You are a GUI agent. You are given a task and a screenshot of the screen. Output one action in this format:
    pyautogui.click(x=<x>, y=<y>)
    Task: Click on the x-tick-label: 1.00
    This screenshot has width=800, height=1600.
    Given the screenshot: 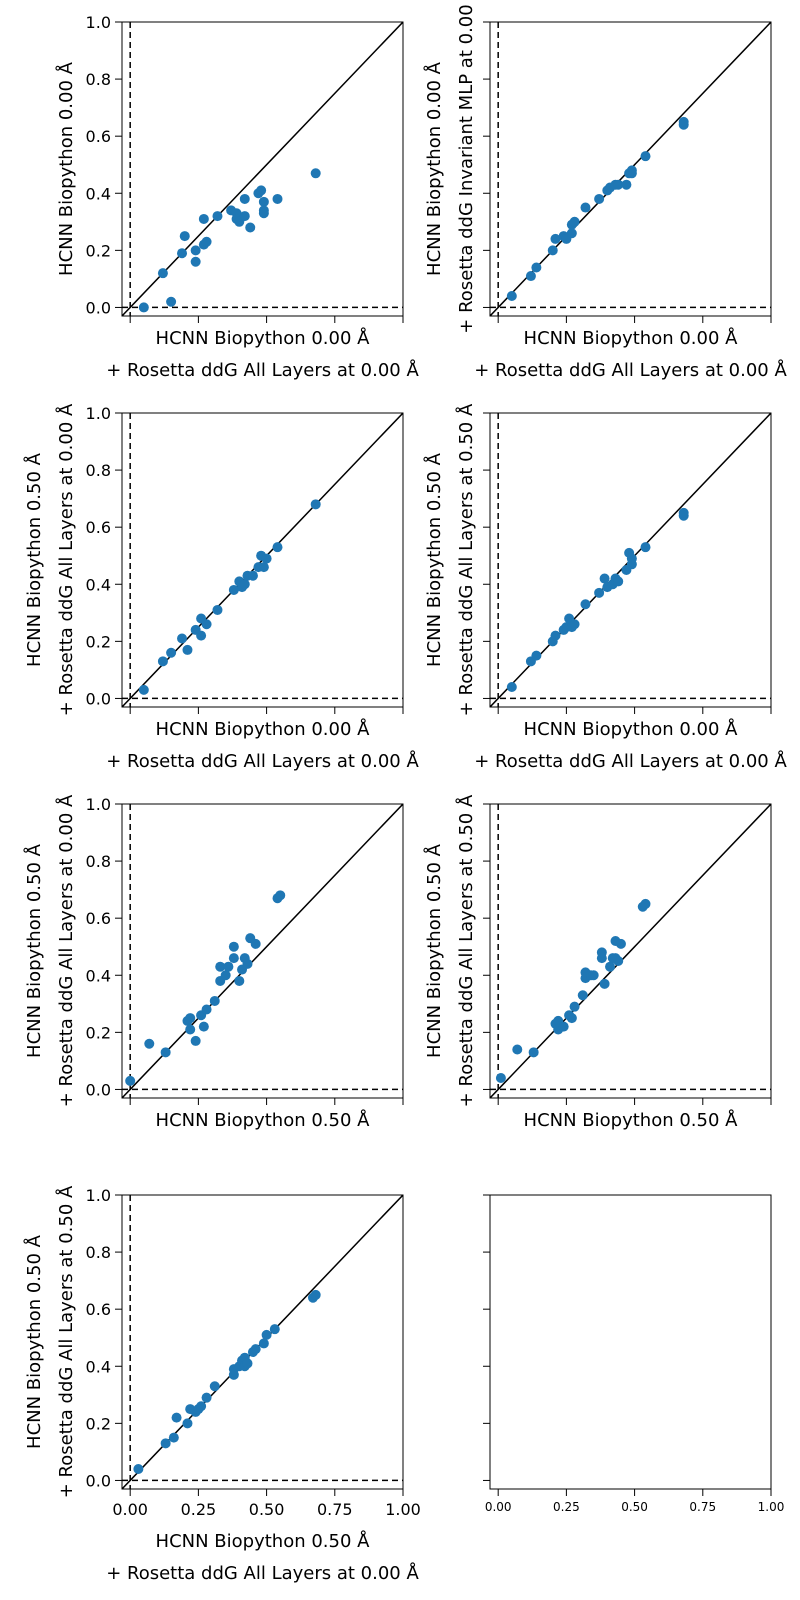 What is the action you would take?
    pyautogui.click(x=403, y=1509)
    